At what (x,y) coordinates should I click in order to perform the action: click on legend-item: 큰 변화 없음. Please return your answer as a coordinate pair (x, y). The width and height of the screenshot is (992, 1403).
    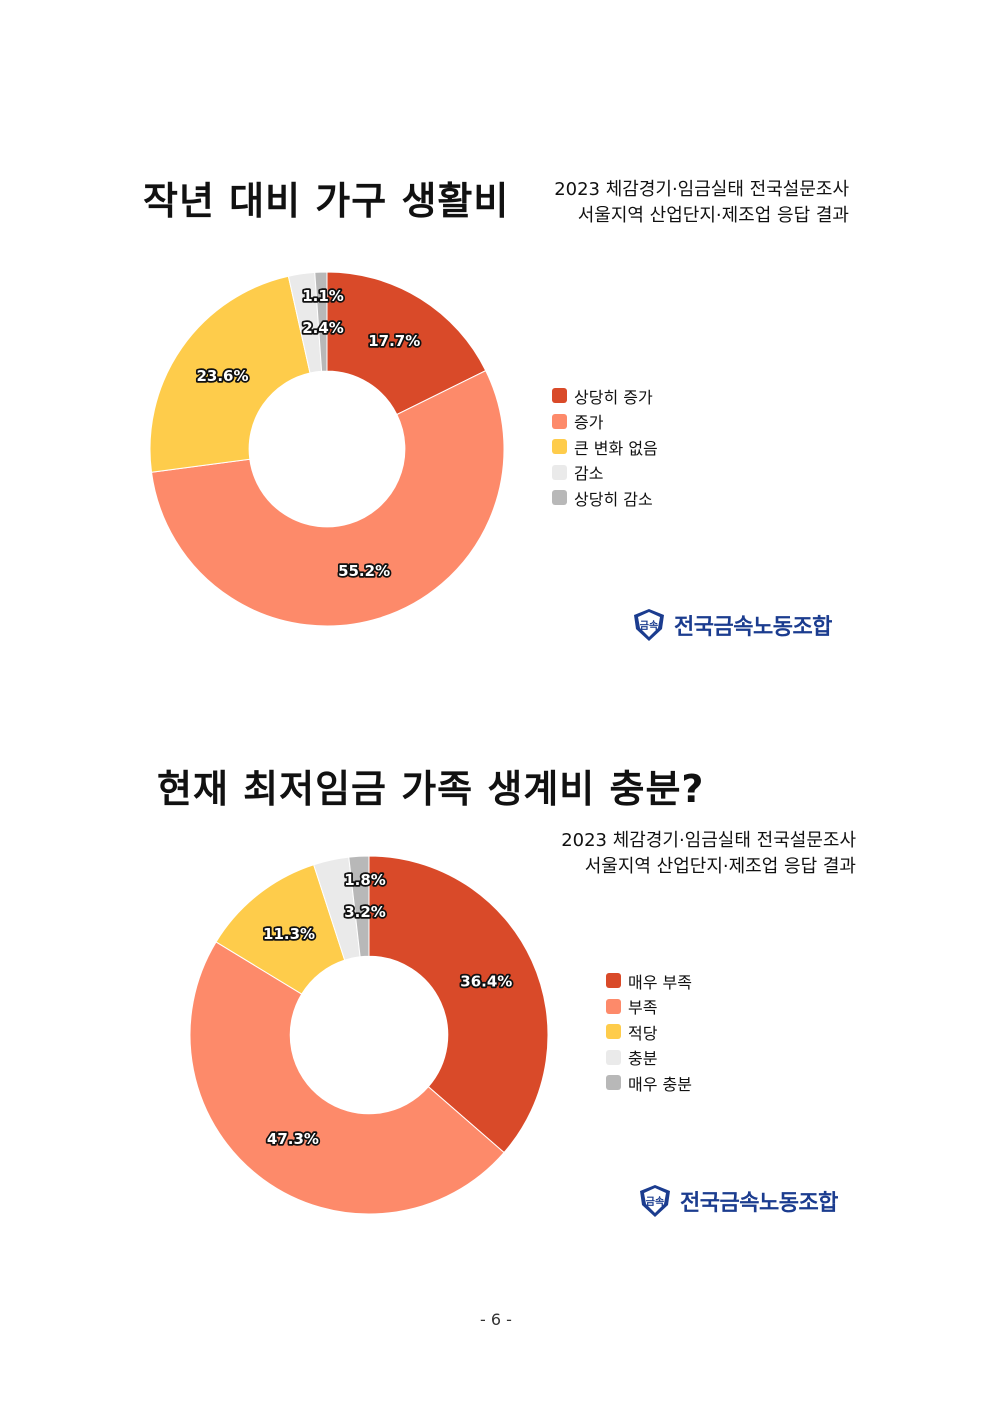
    Looking at the image, I should click on (605, 447).